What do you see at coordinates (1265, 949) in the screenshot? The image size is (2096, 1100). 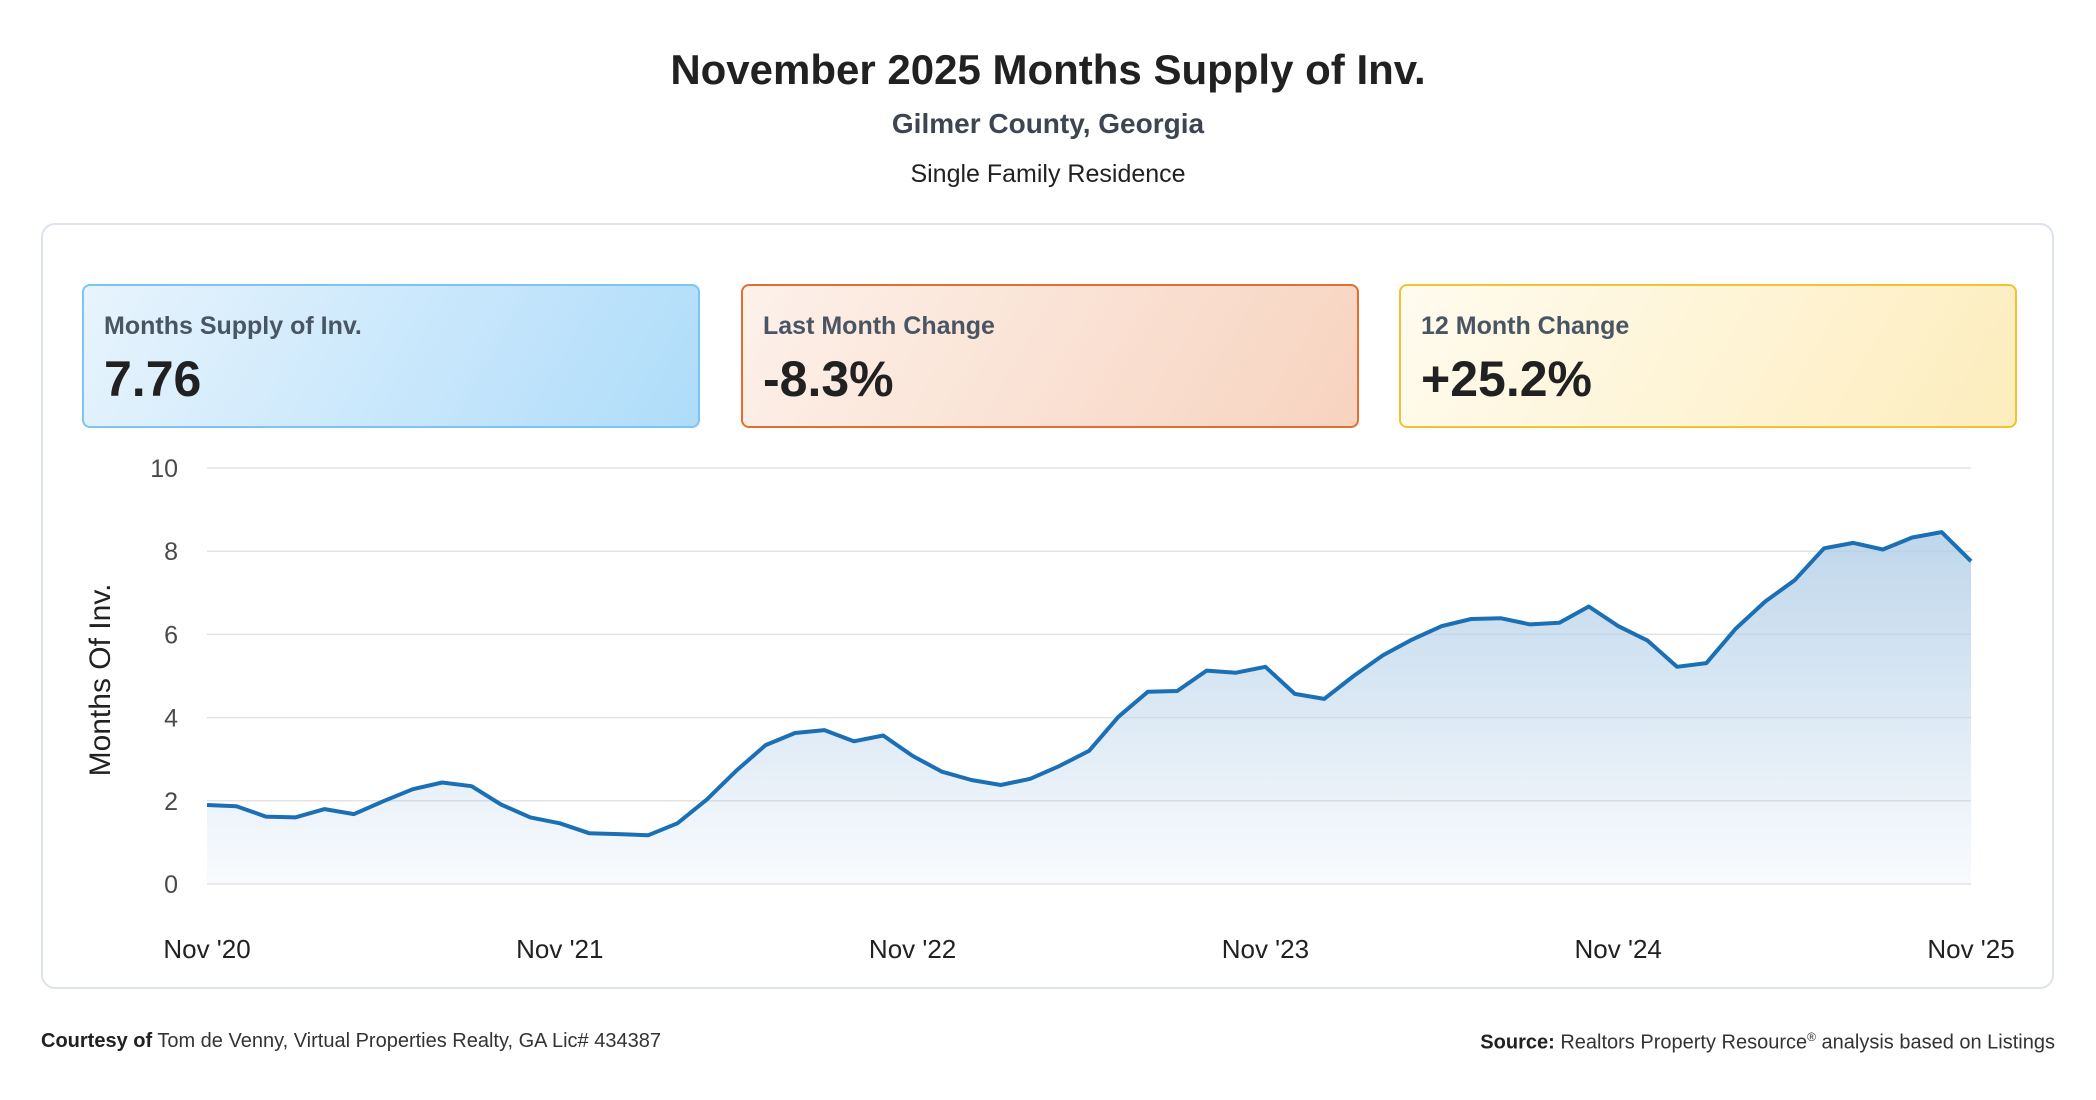 I see `x-tick-label: Nov '23` at bounding box center [1265, 949].